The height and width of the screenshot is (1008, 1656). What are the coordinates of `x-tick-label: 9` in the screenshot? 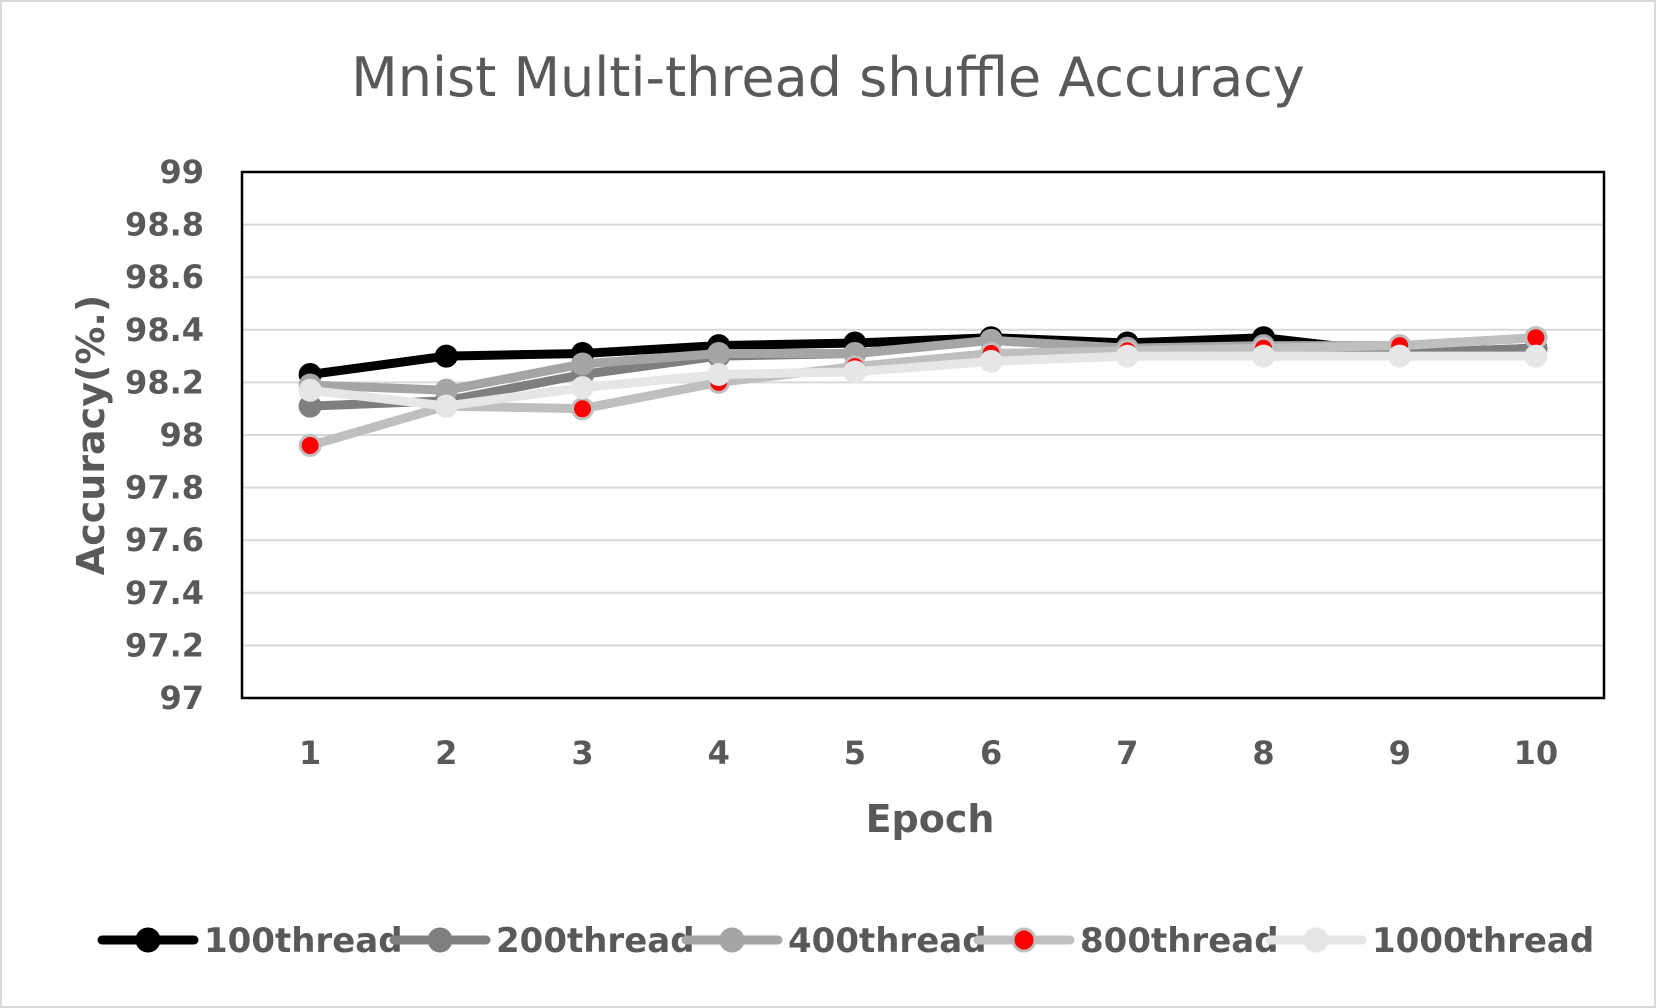 It's located at (1400, 753).